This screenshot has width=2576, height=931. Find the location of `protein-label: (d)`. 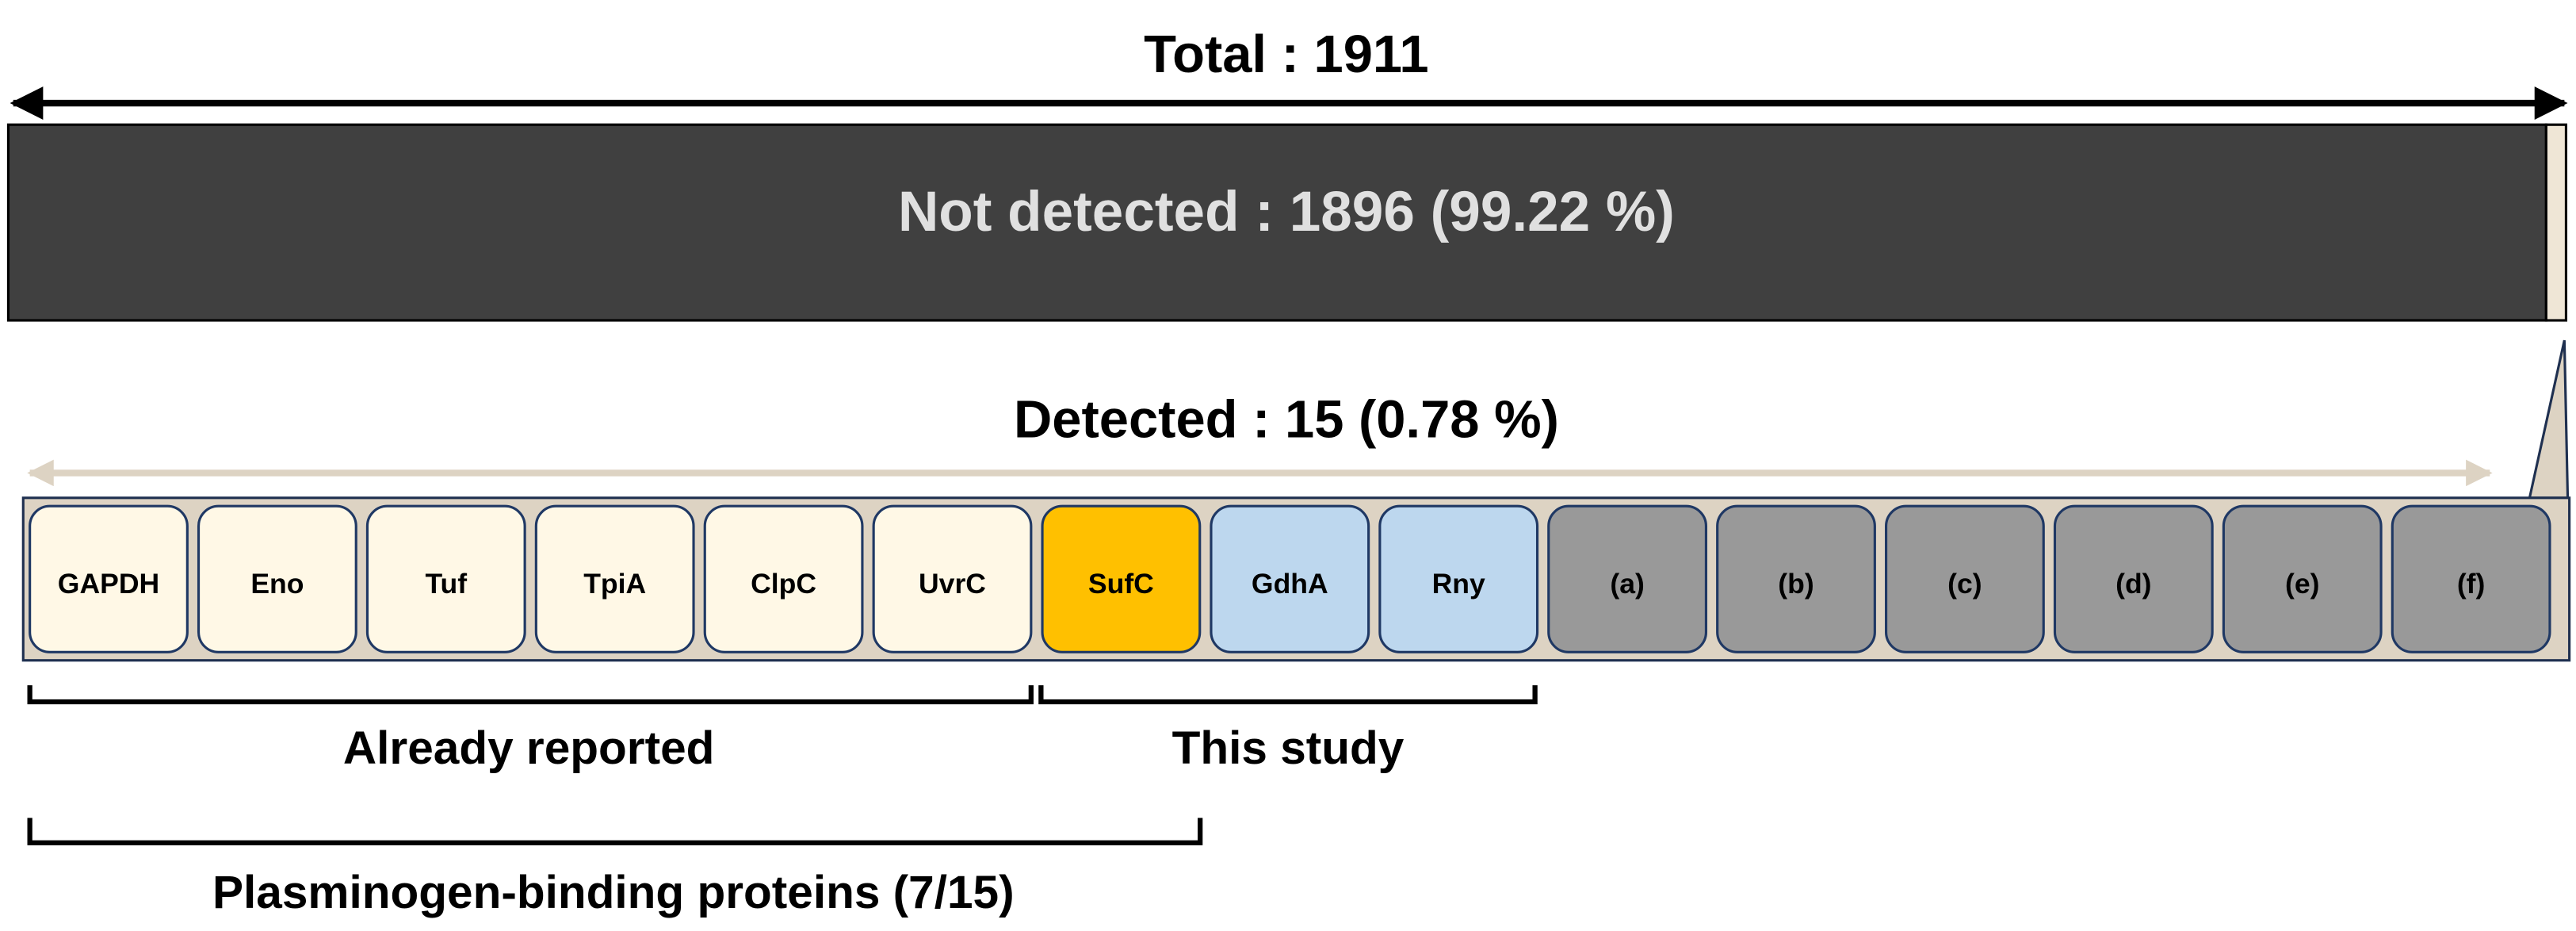

protein-label: (d) is located at coordinates (2133, 584).